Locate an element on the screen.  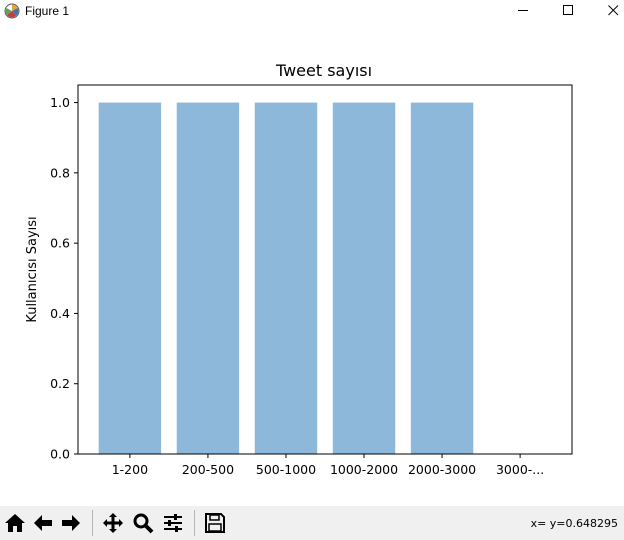
navigation-toolbar: x= y=0.648295 is located at coordinates (312, 523).